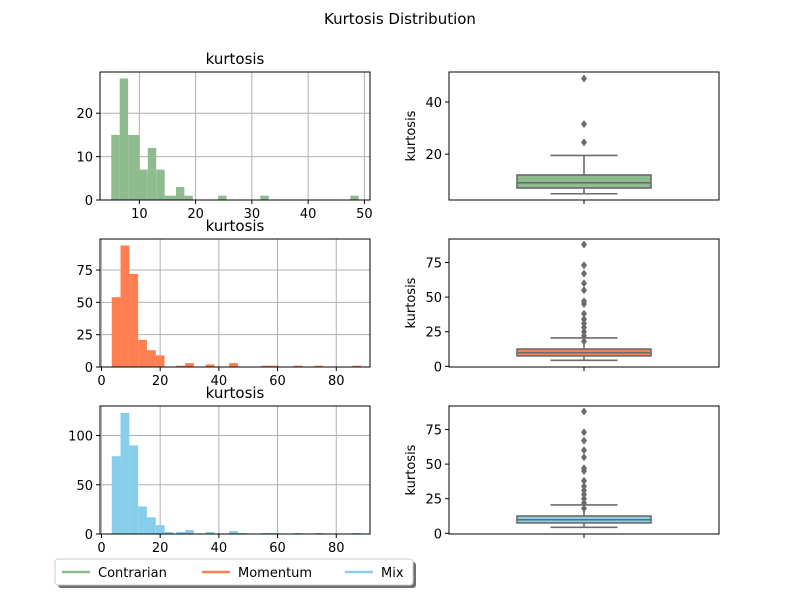 The image size is (800, 600). What do you see at coordinates (562, 137) in the screenshot?
I see `boxplot-panel: 20 40 kurtosis` at bounding box center [562, 137].